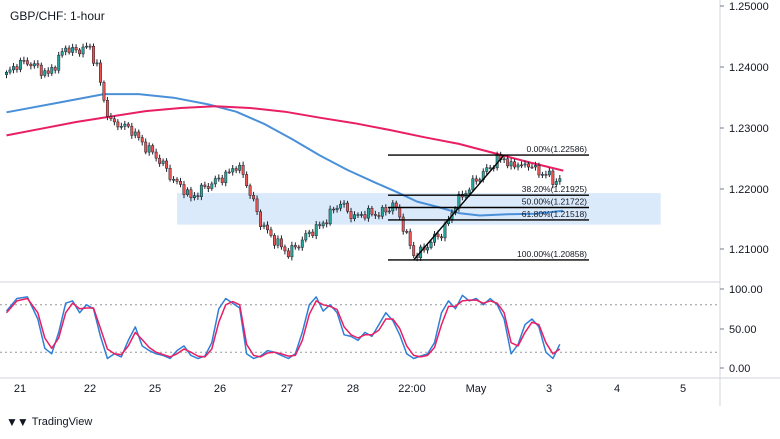 This screenshot has width=780, height=439. Describe the element at coordinates (743, 330) in the screenshot. I see `stoch-tick-label: 50.00` at that location.